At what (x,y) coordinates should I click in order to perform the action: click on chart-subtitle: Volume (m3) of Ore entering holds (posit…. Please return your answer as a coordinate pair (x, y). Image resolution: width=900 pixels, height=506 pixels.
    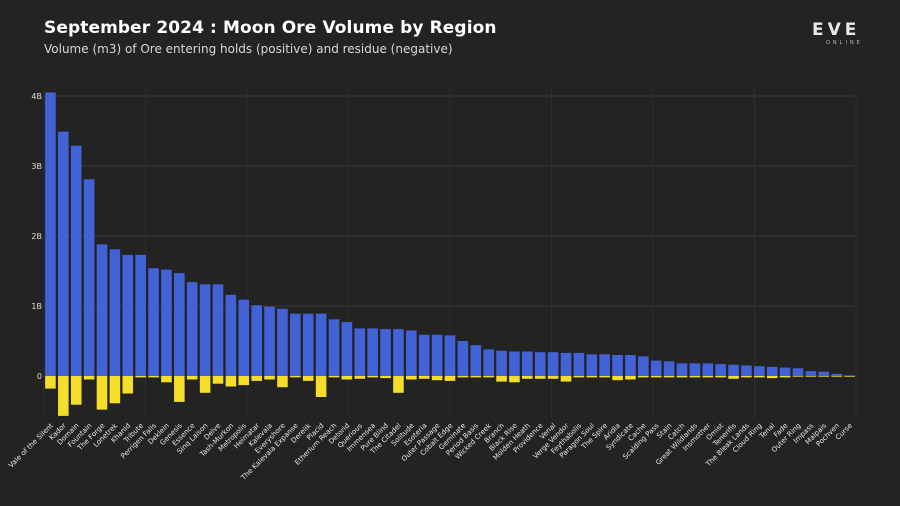
    Looking at the image, I should click on (248, 49).